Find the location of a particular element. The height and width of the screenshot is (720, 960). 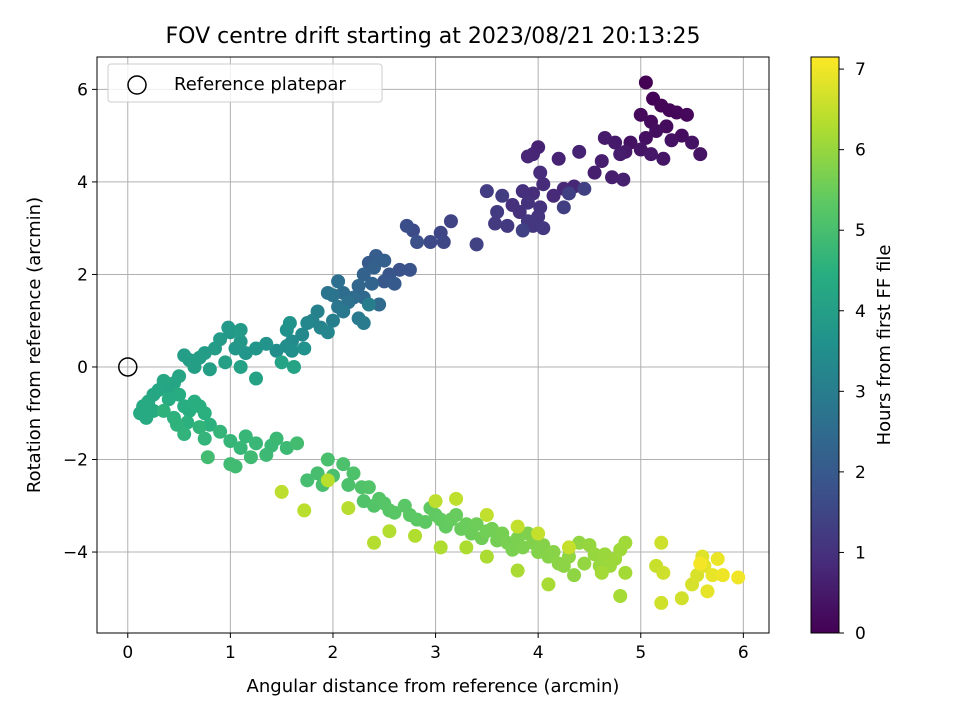

y-axis: −4 −2 0 2 4 6 is located at coordinates (80, 321).